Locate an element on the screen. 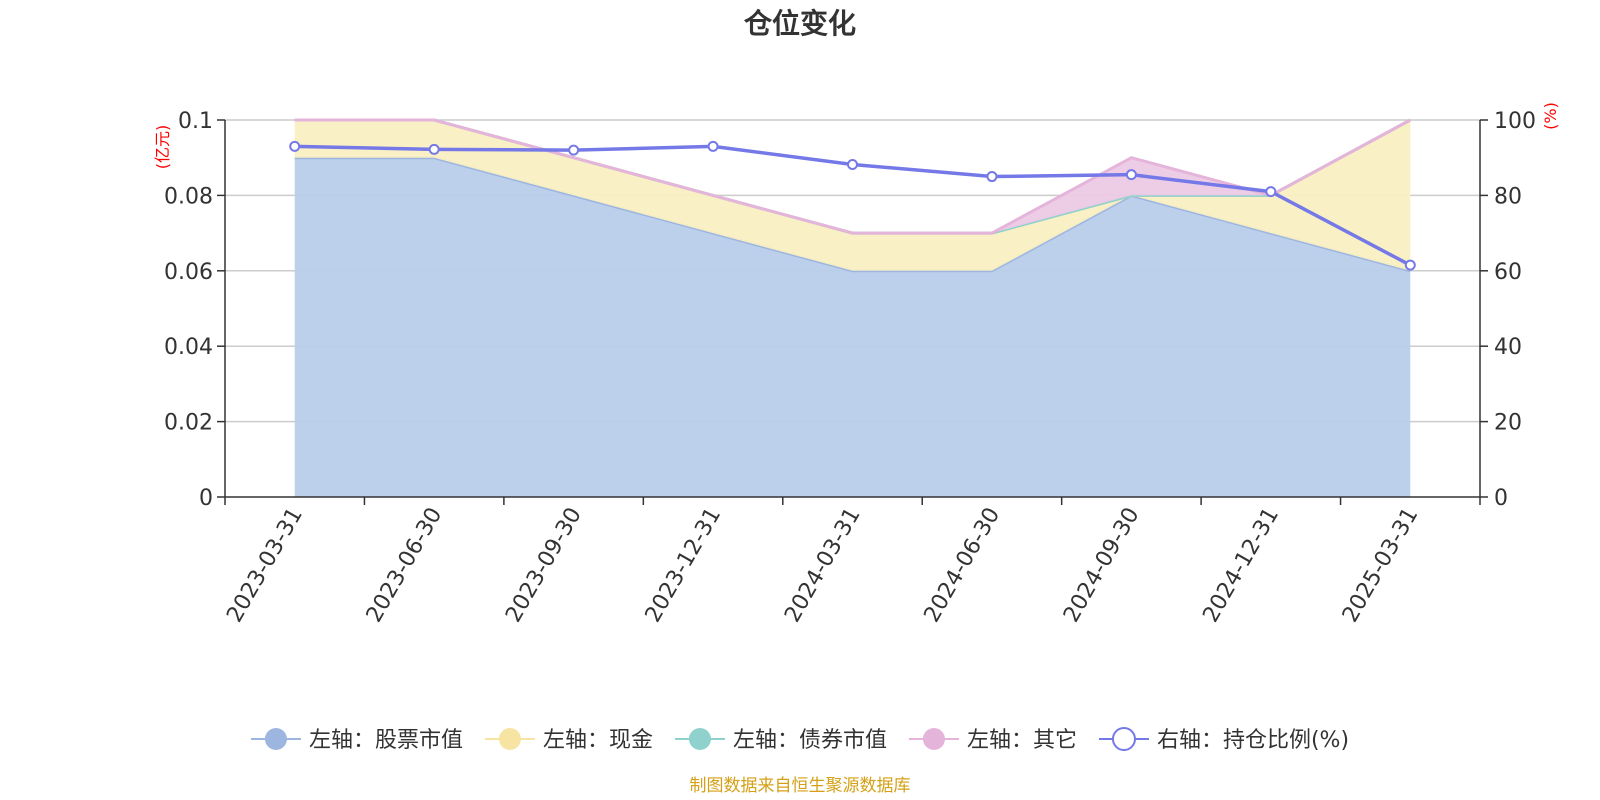 This screenshot has width=1600, height=800. left-axis-tick-label: 0.06 is located at coordinates (188, 272).